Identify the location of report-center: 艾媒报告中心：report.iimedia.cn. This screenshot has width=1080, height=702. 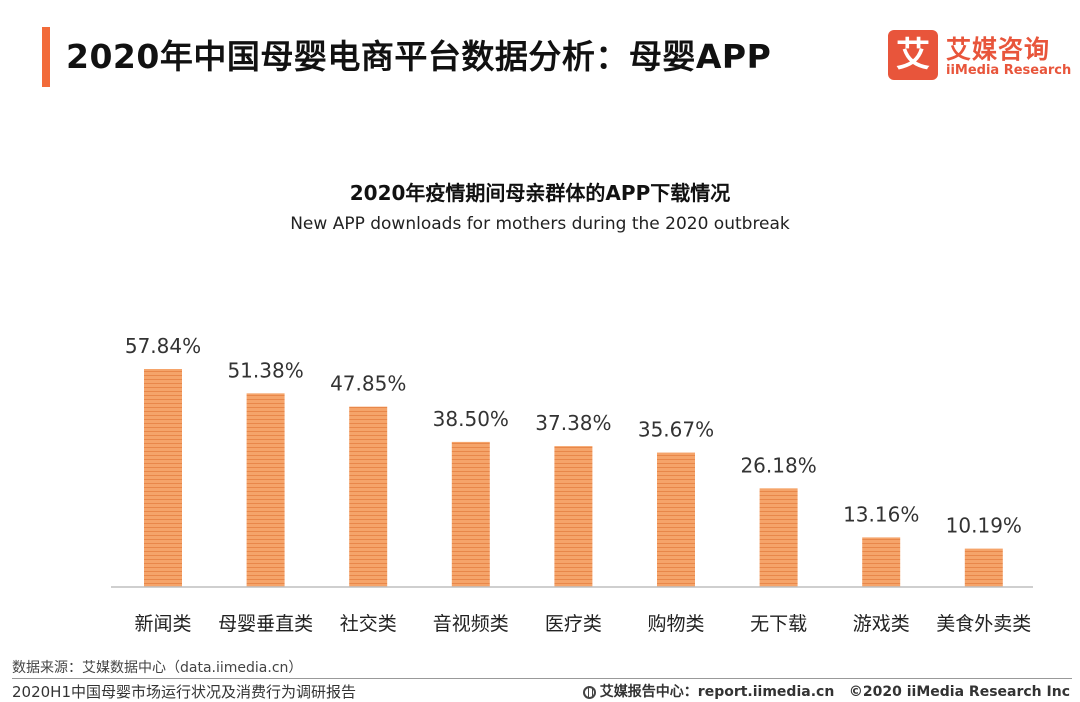
(717, 692).